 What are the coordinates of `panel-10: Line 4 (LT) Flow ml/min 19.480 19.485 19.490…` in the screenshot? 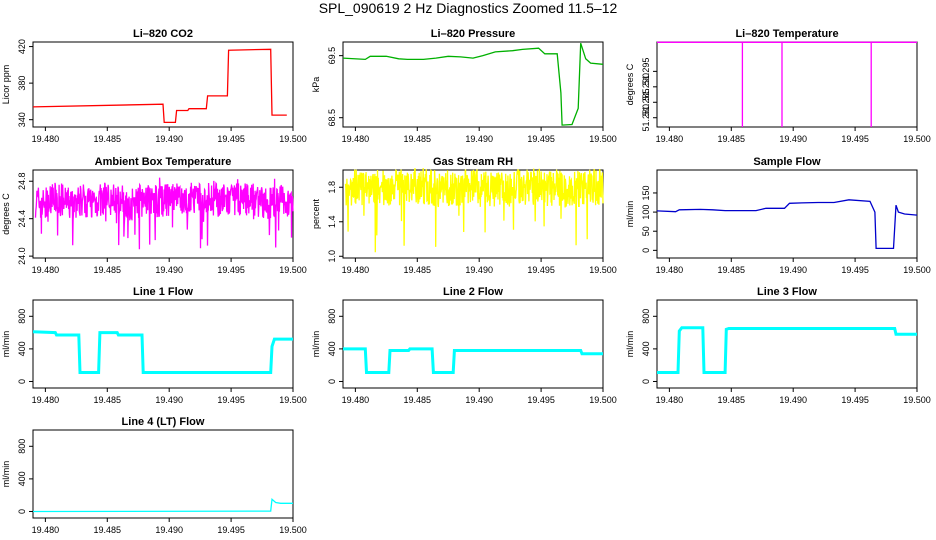 It's located at (154, 475).